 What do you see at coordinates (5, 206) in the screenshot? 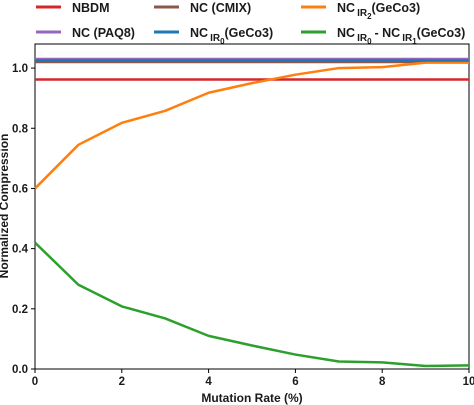
I see `y-axis-label: Normalized Compression` at bounding box center [5, 206].